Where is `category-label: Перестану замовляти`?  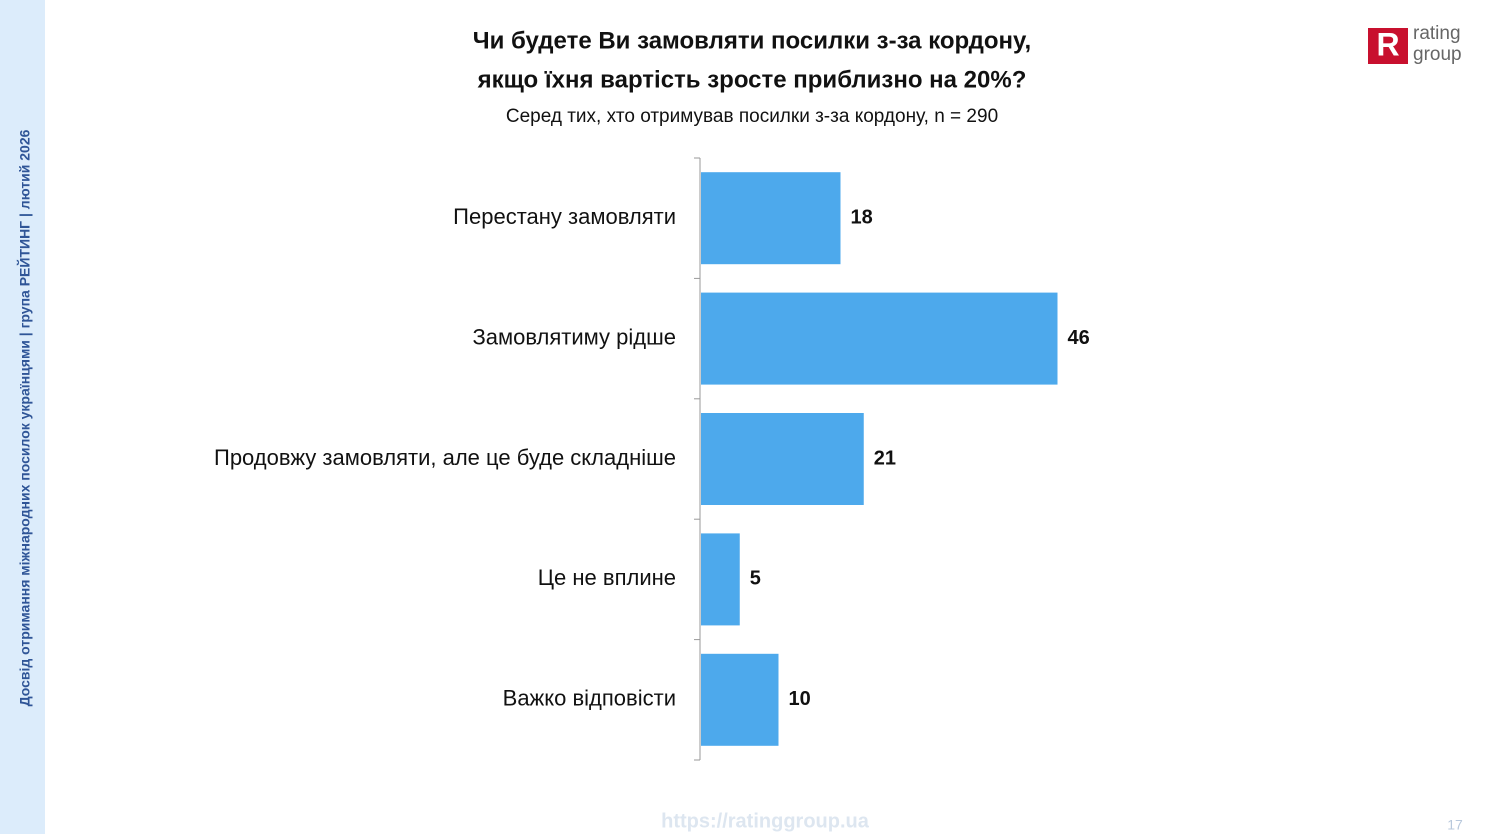
category-label: Перестану замовляти is located at coordinates (564, 216).